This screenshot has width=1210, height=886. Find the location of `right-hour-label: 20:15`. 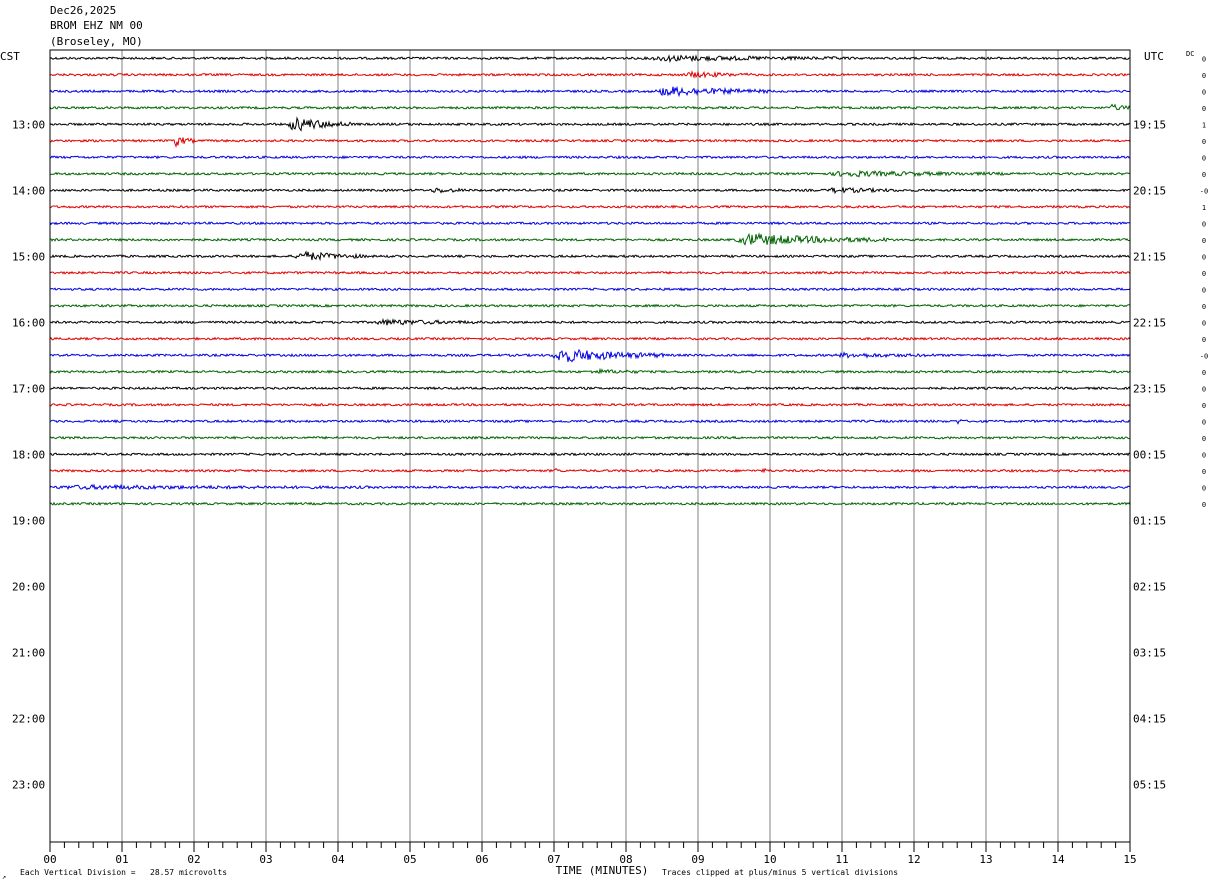

right-hour-label: 20:15 is located at coordinates (1149, 190).